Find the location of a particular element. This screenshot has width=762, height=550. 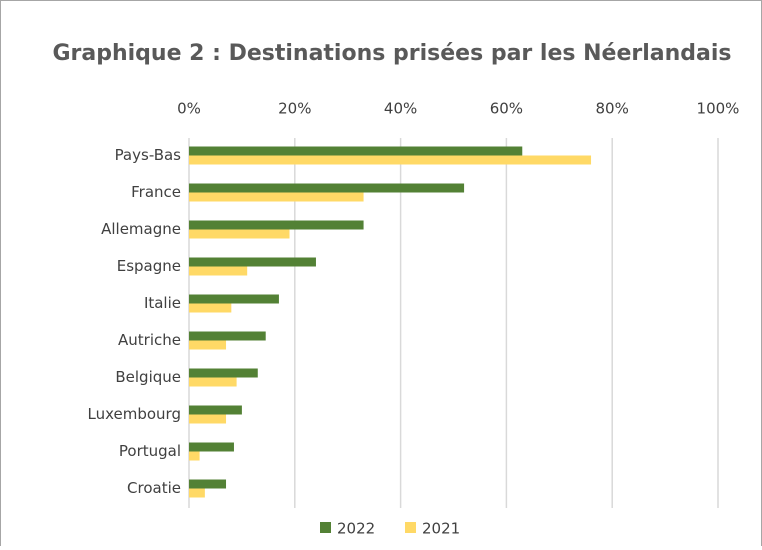

x-tick-label: 80% is located at coordinates (612, 109).